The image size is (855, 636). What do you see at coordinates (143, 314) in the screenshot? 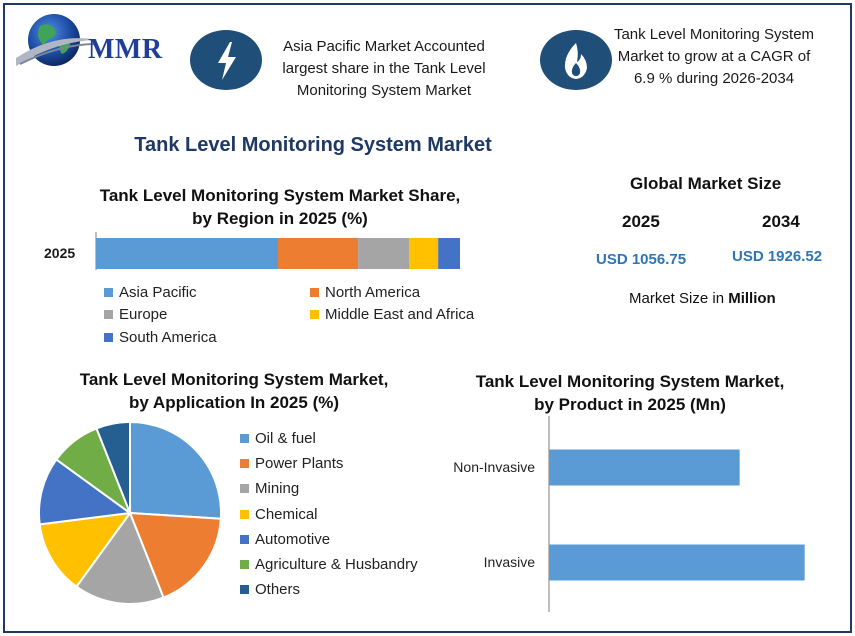
I see `legend-label: Europe` at bounding box center [143, 314].